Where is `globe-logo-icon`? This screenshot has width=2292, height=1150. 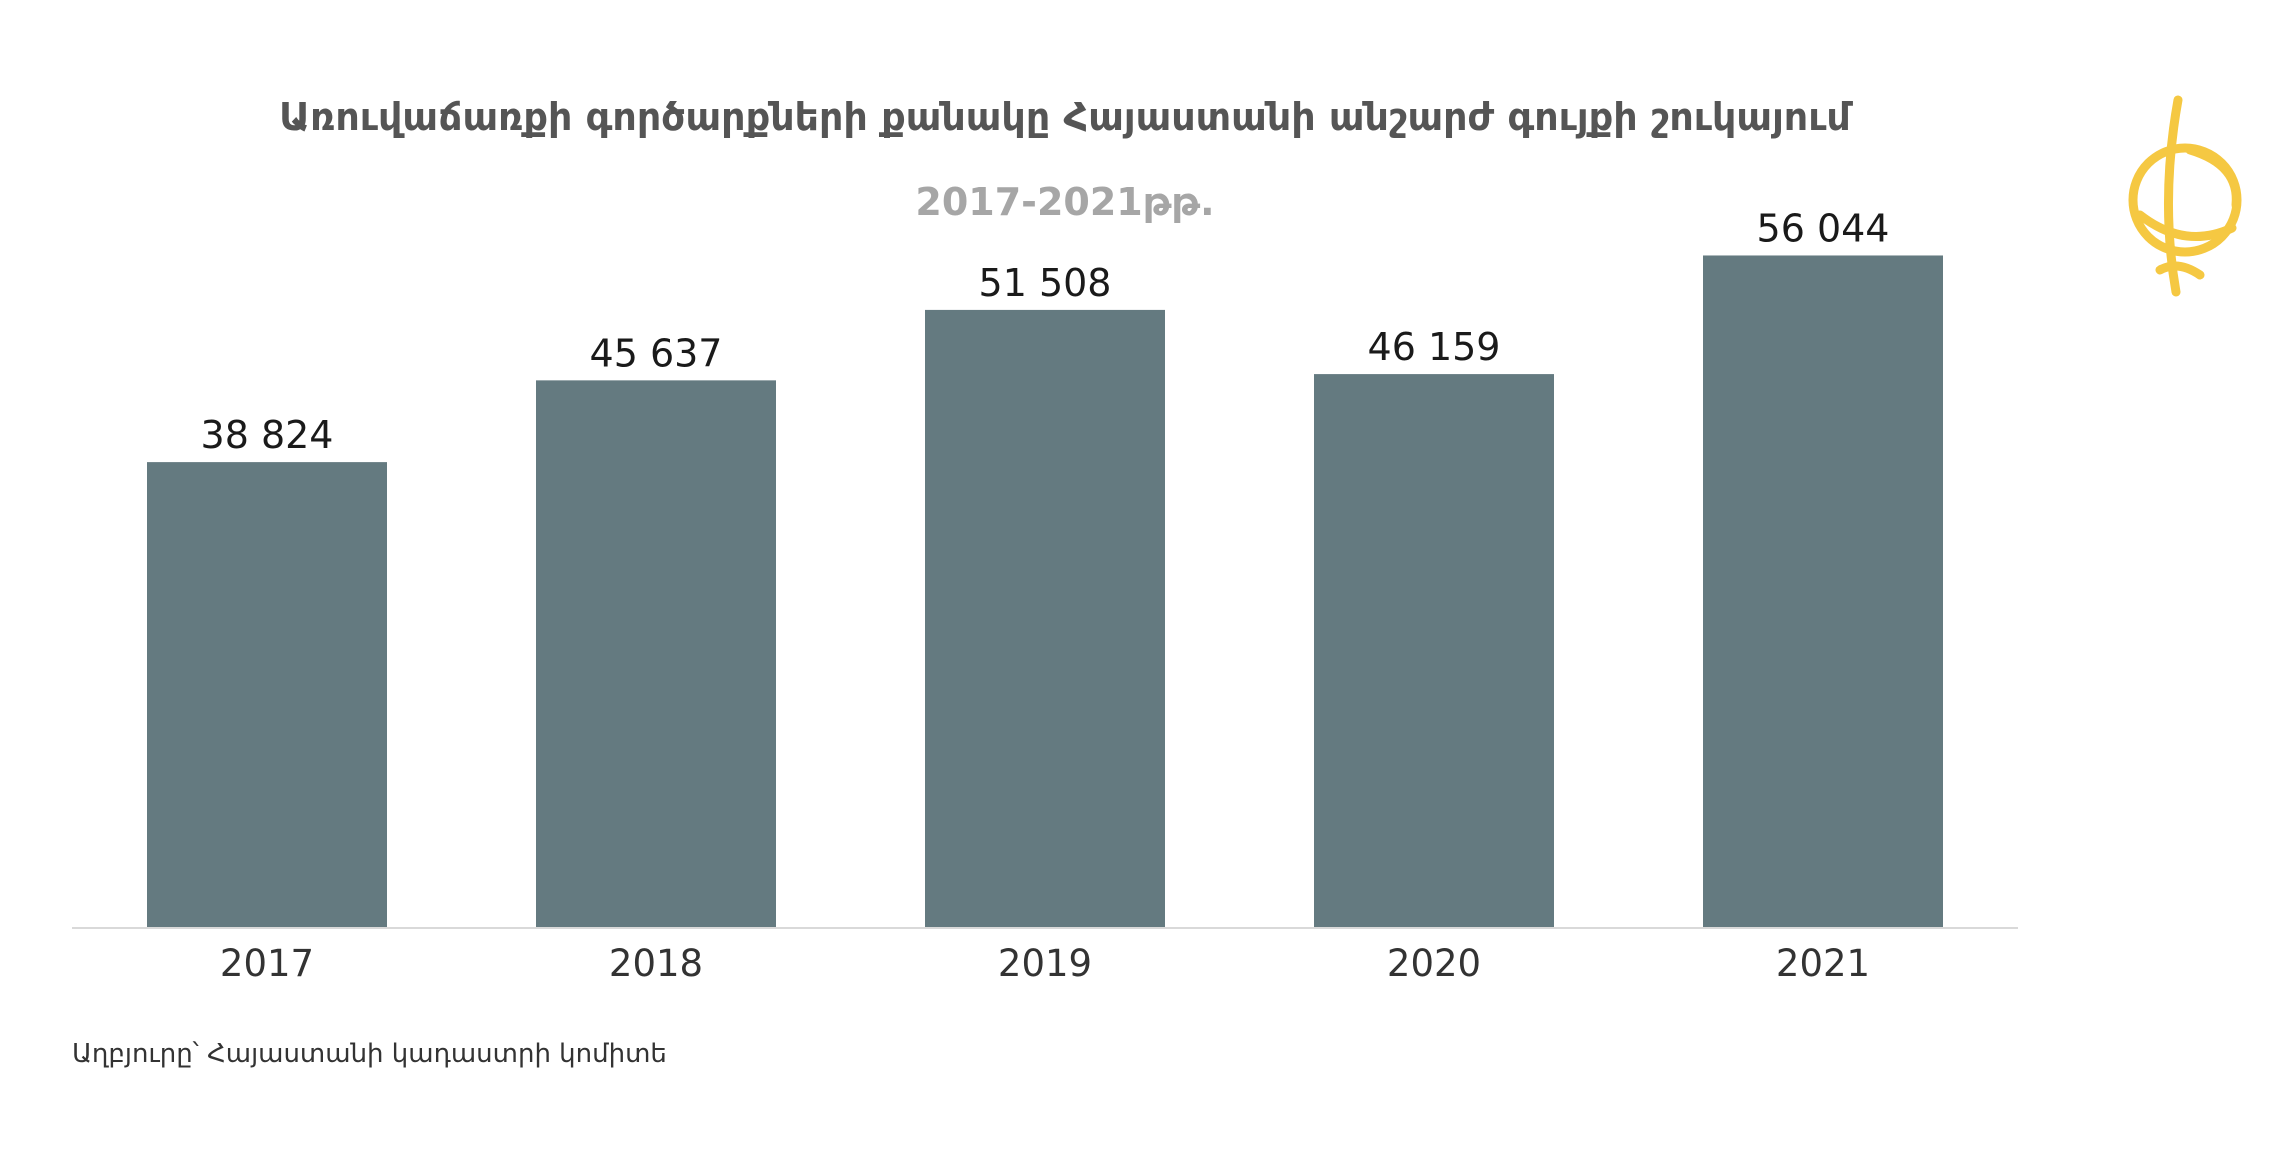 globe-logo-icon is located at coordinates (2185, 196).